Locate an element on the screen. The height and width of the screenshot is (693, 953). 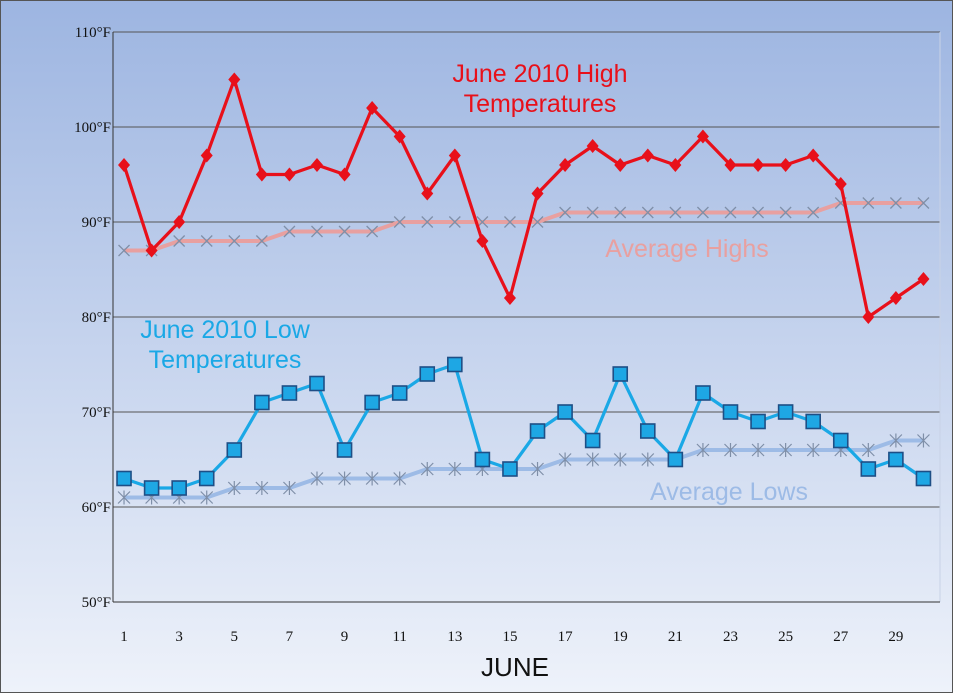
x-tick-label: 9 is located at coordinates (345, 637).